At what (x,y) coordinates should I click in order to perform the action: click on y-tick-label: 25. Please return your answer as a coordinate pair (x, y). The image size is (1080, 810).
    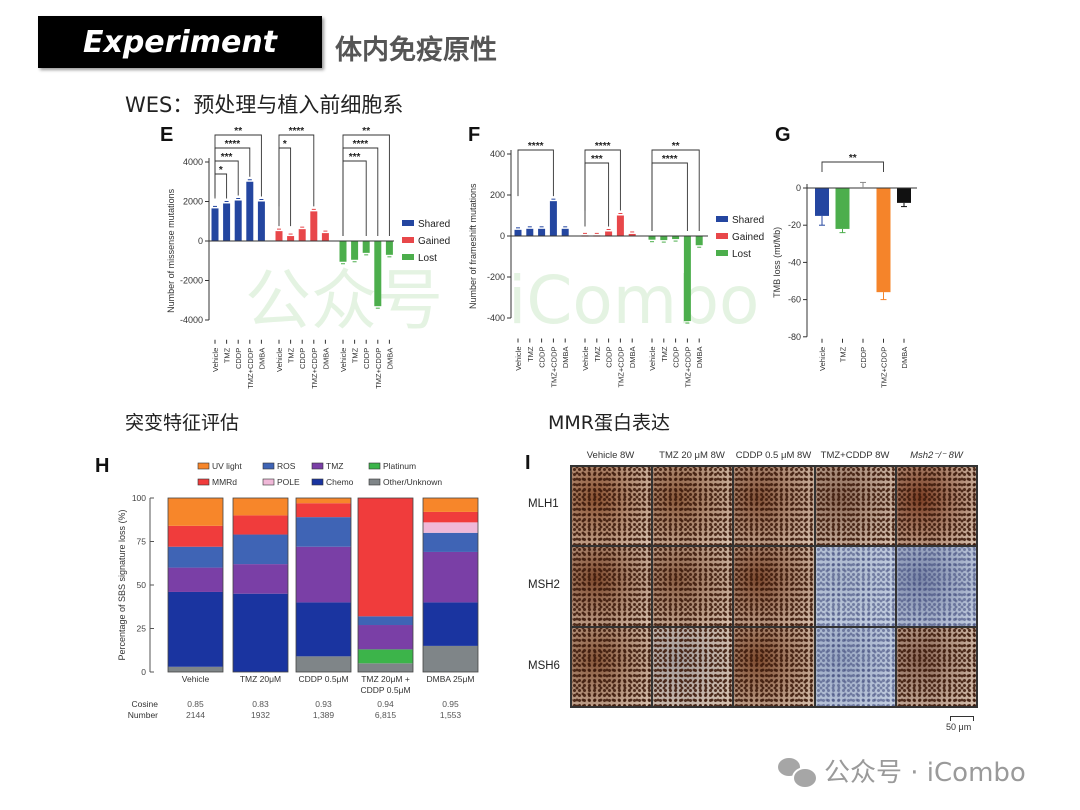
    Looking at the image, I should click on (142, 629).